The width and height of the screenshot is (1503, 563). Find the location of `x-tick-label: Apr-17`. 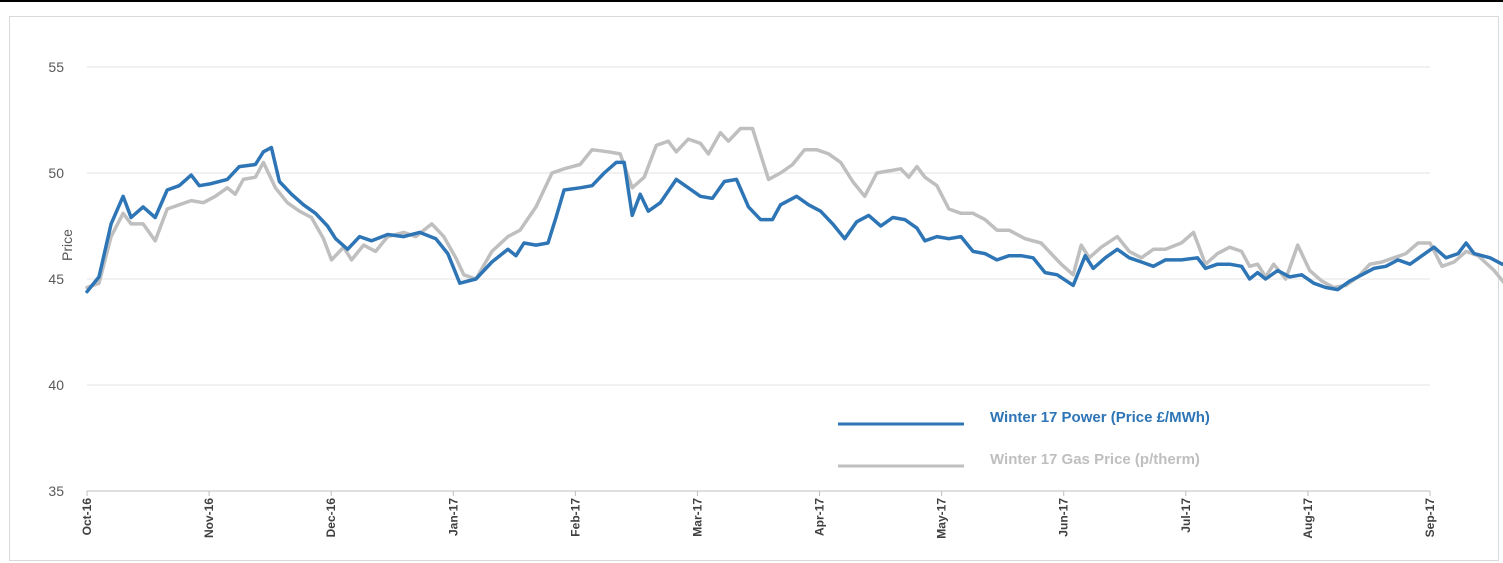

x-tick-label: Apr-17 is located at coordinates (820, 517).